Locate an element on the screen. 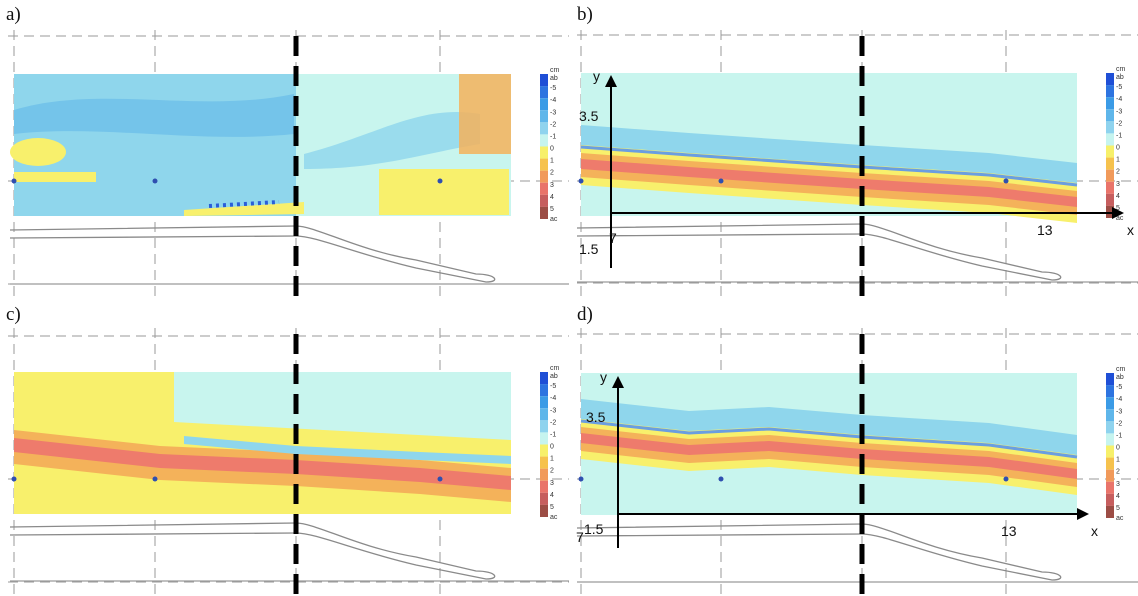 This screenshot has width=1138, height=596. deviation-band-orange is located at coordinates (829, 457).